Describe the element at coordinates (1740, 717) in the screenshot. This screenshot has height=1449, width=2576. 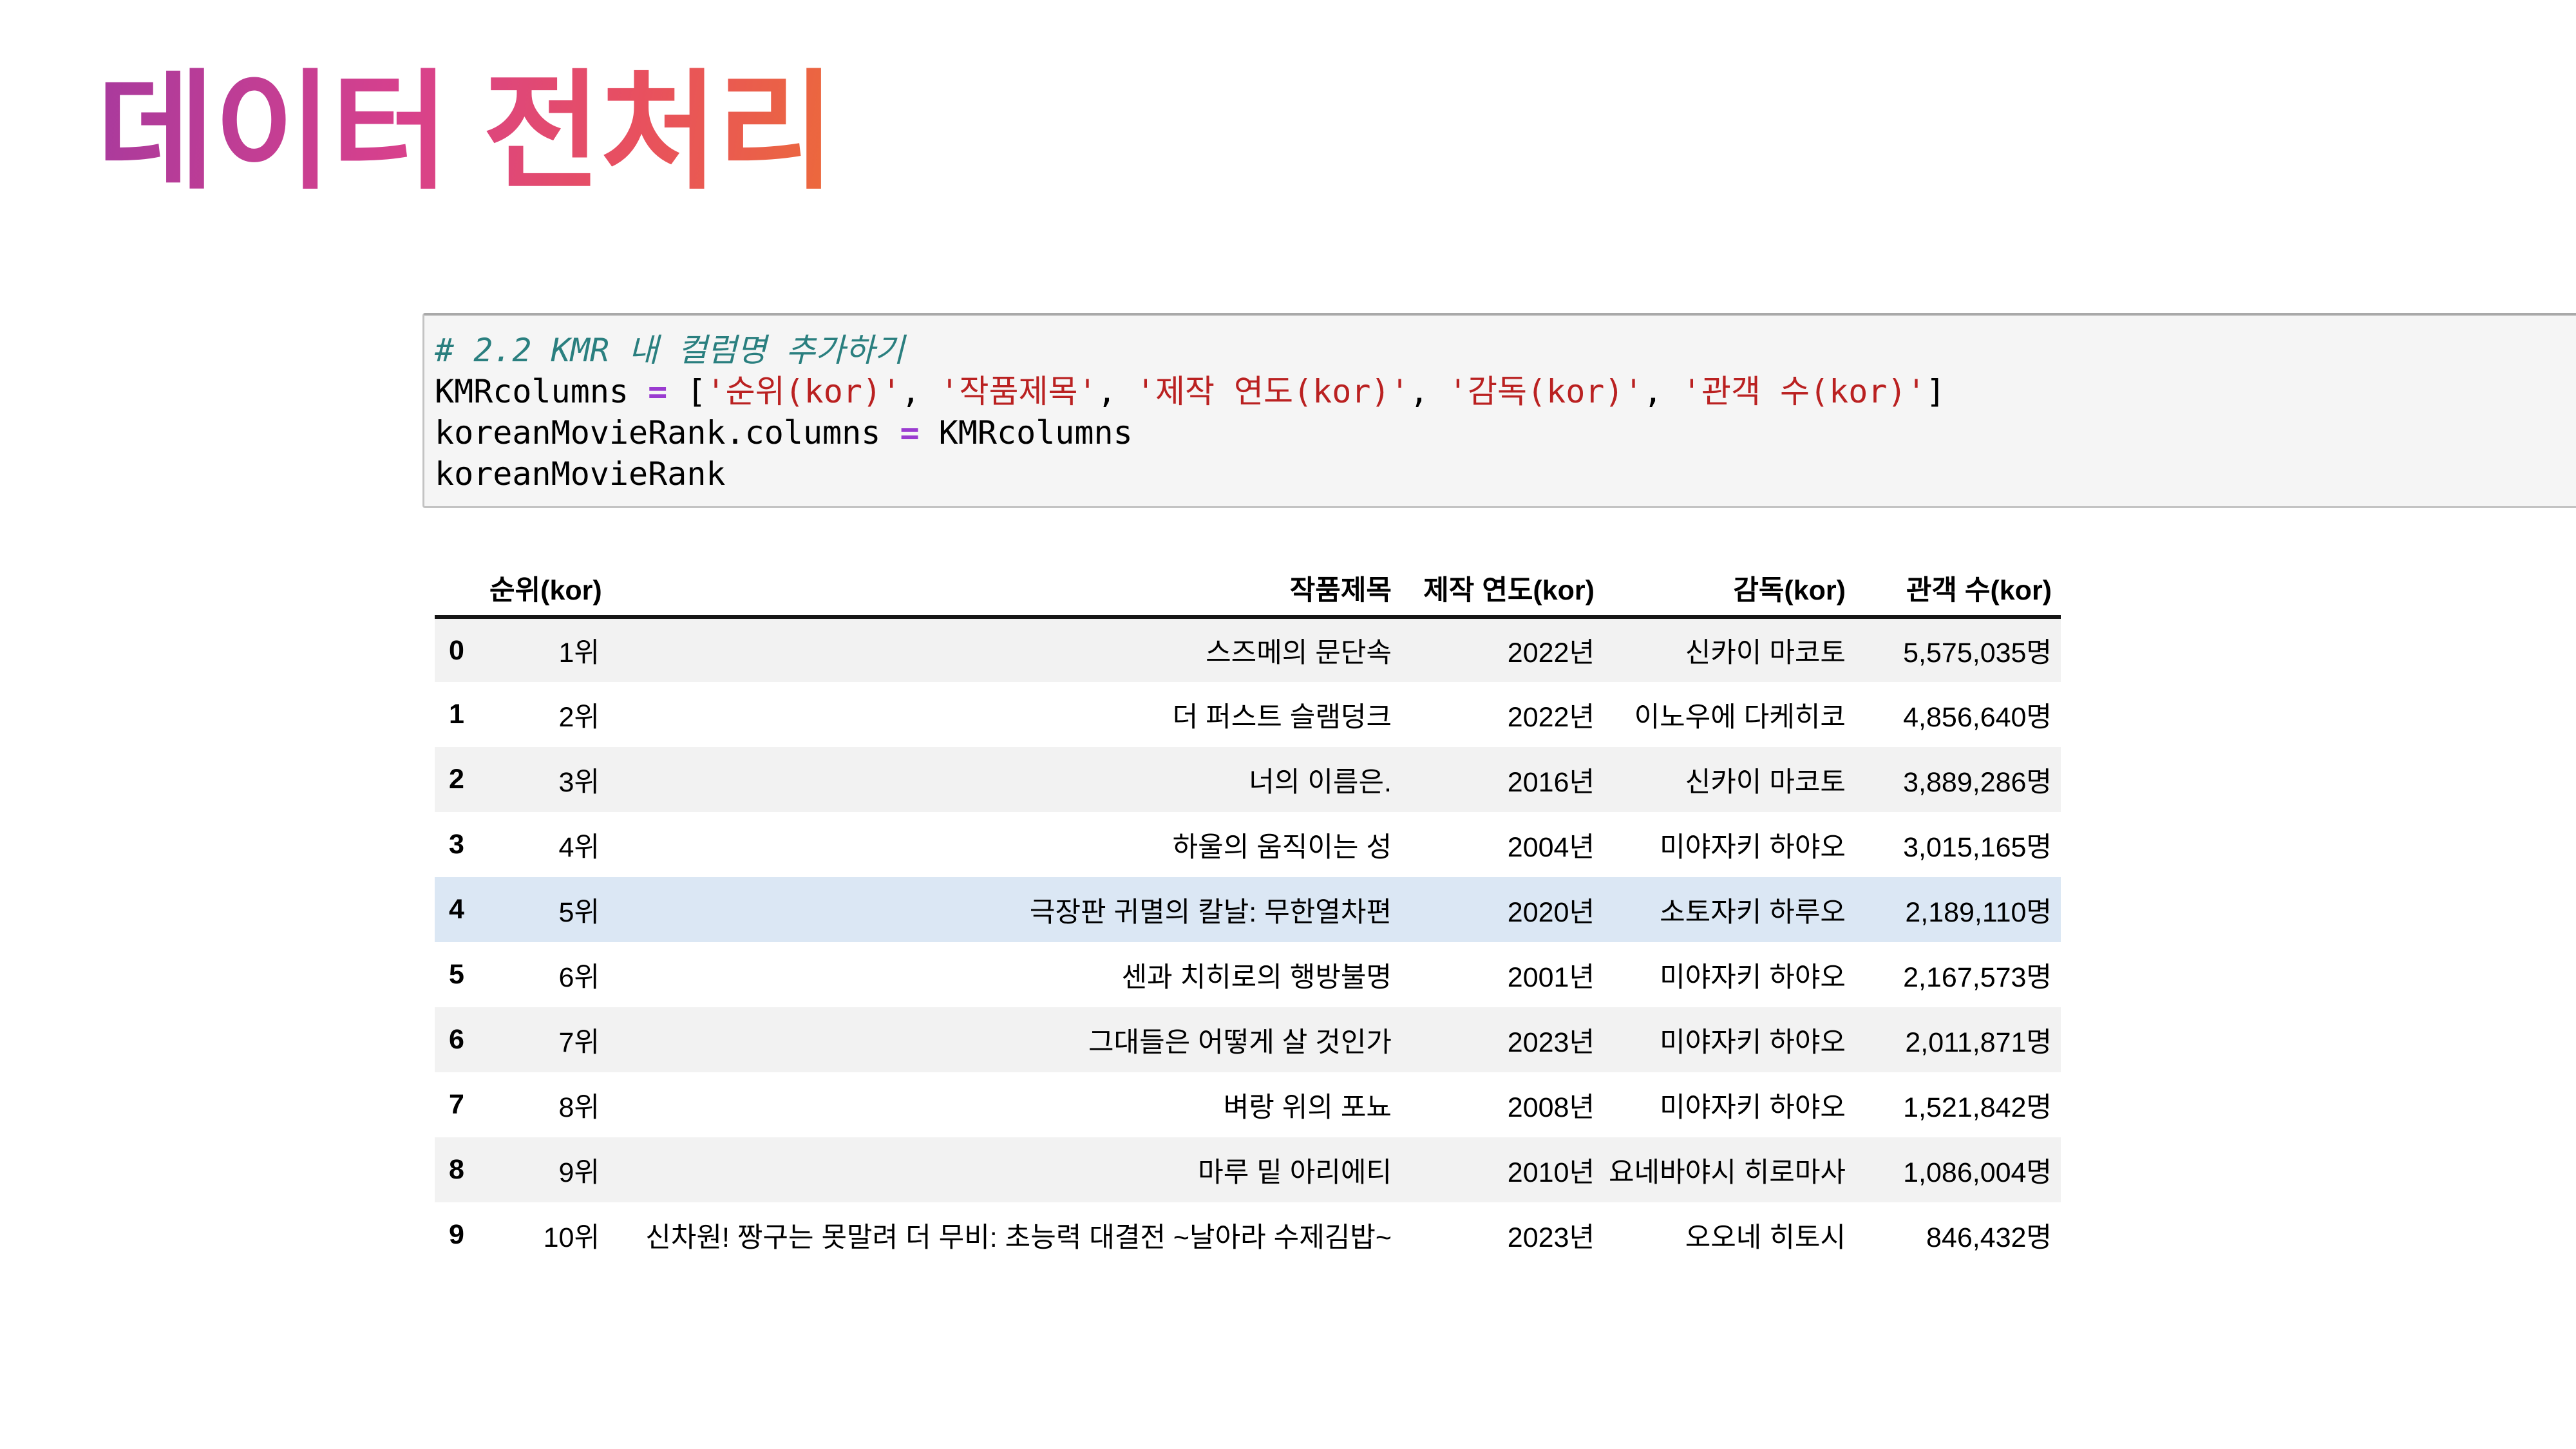
I see `cell-director: 이노우에 다케히코` at that location.